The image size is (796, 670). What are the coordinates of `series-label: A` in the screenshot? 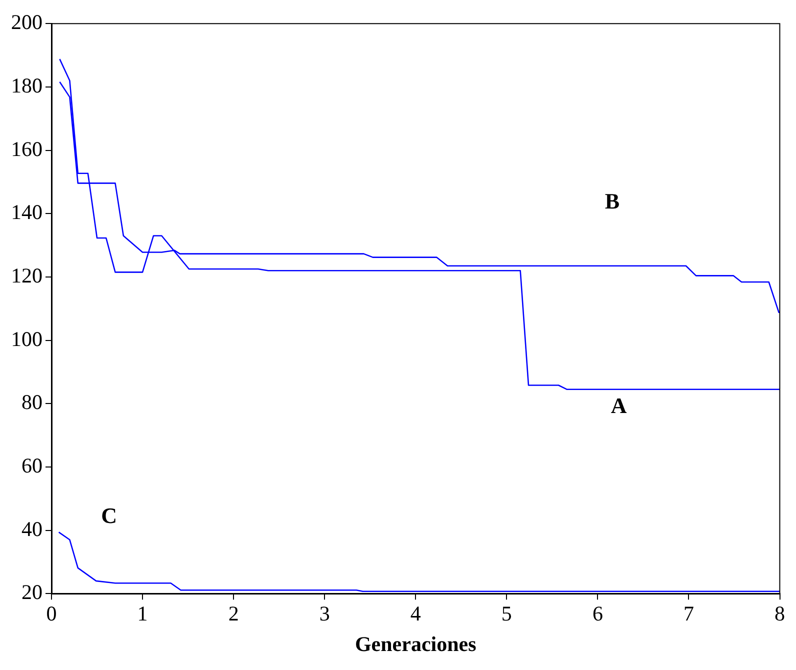 It's located at (618, 405).